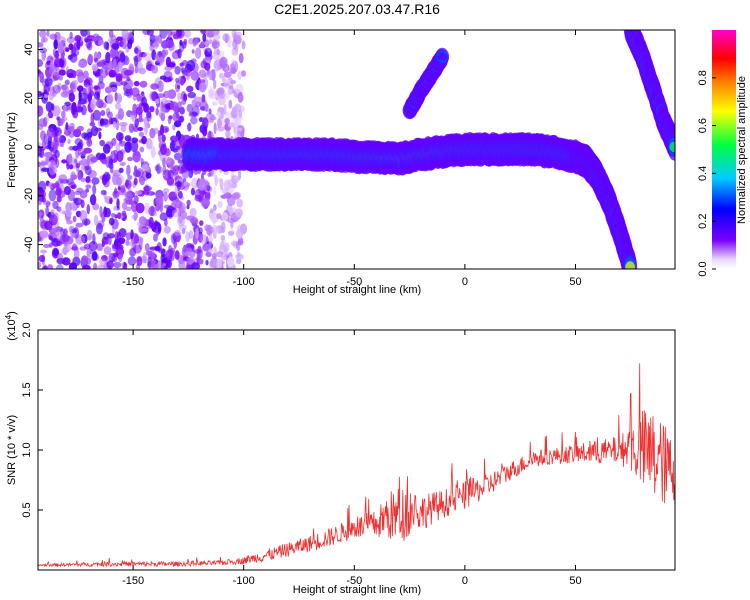  I want to click on main-track-point, so click(630, 265).